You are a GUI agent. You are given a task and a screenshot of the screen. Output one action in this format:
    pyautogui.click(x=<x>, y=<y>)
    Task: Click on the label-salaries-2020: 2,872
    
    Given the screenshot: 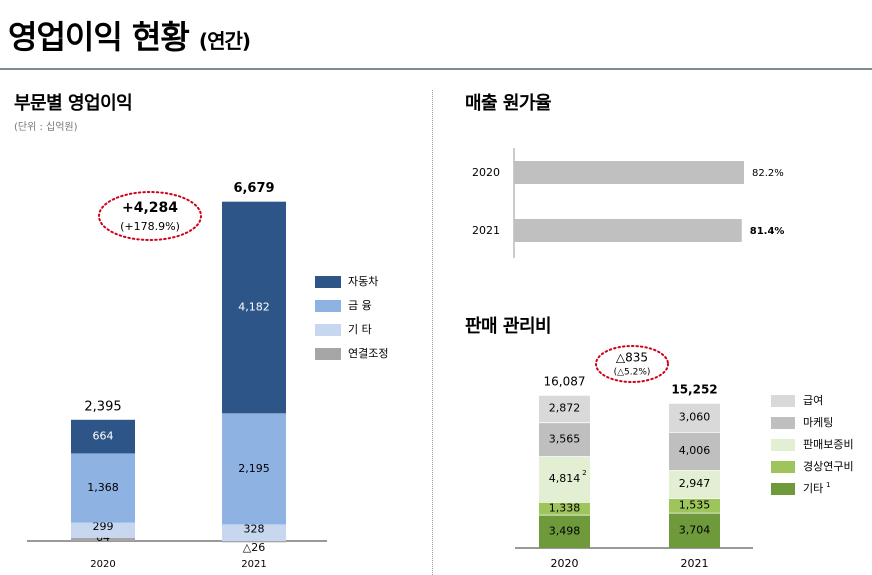 What is the action you would take?
    pyautogui.click(x=565, y=408)
    